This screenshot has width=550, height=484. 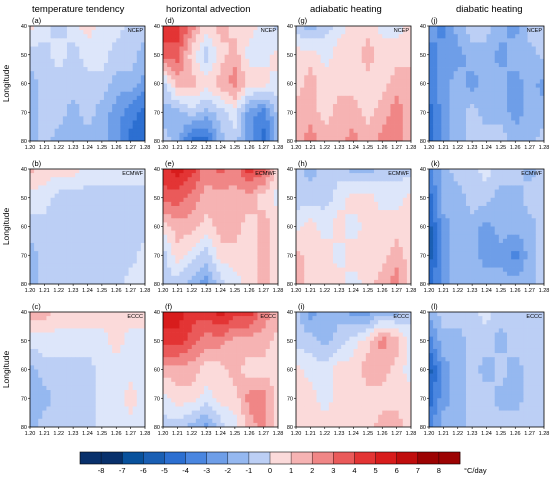 I want to click on y-tick-label: 40, so click(x=24, y=170).